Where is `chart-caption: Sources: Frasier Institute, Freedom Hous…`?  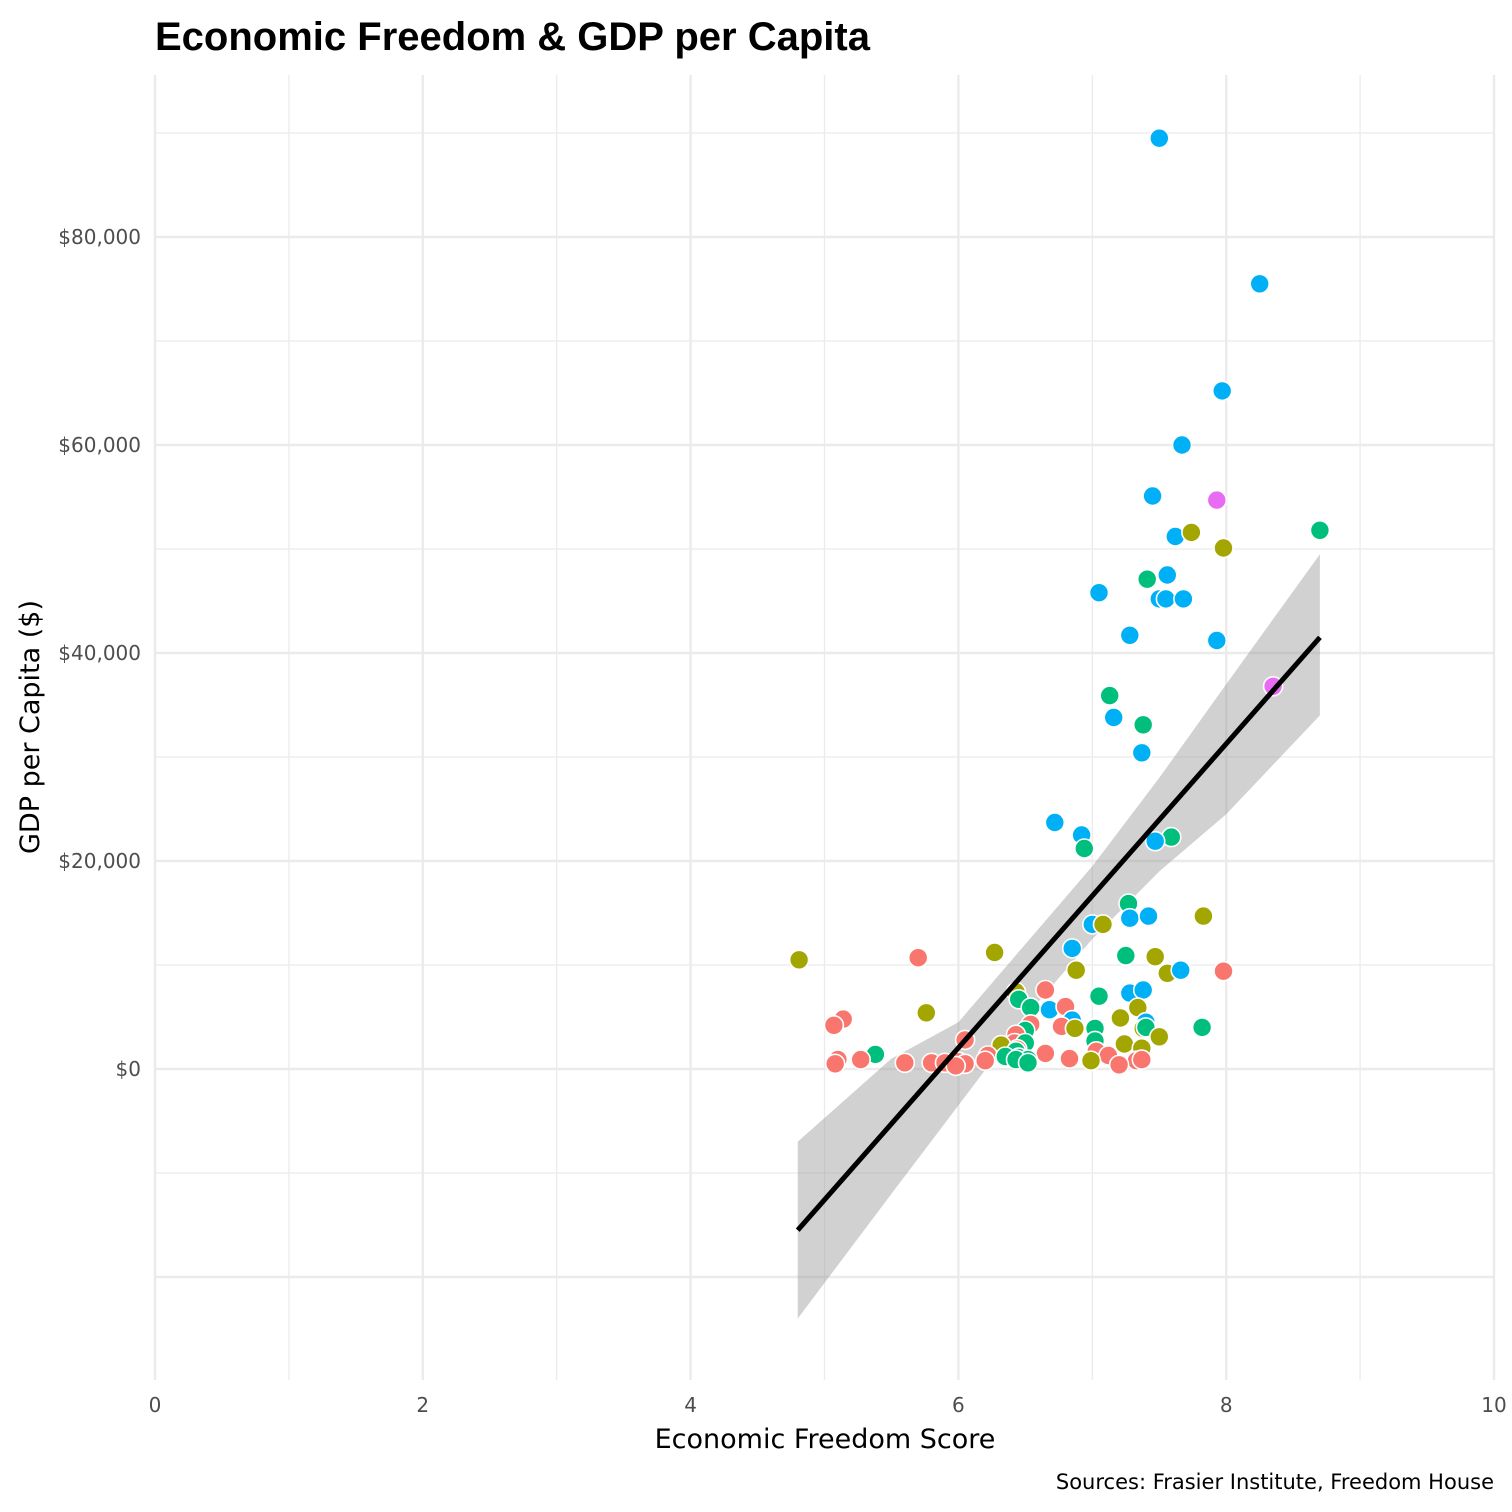
chart-caption: Sources: Frasier Institute, Freedom Hous… is located at coordinates (1275, 1482).